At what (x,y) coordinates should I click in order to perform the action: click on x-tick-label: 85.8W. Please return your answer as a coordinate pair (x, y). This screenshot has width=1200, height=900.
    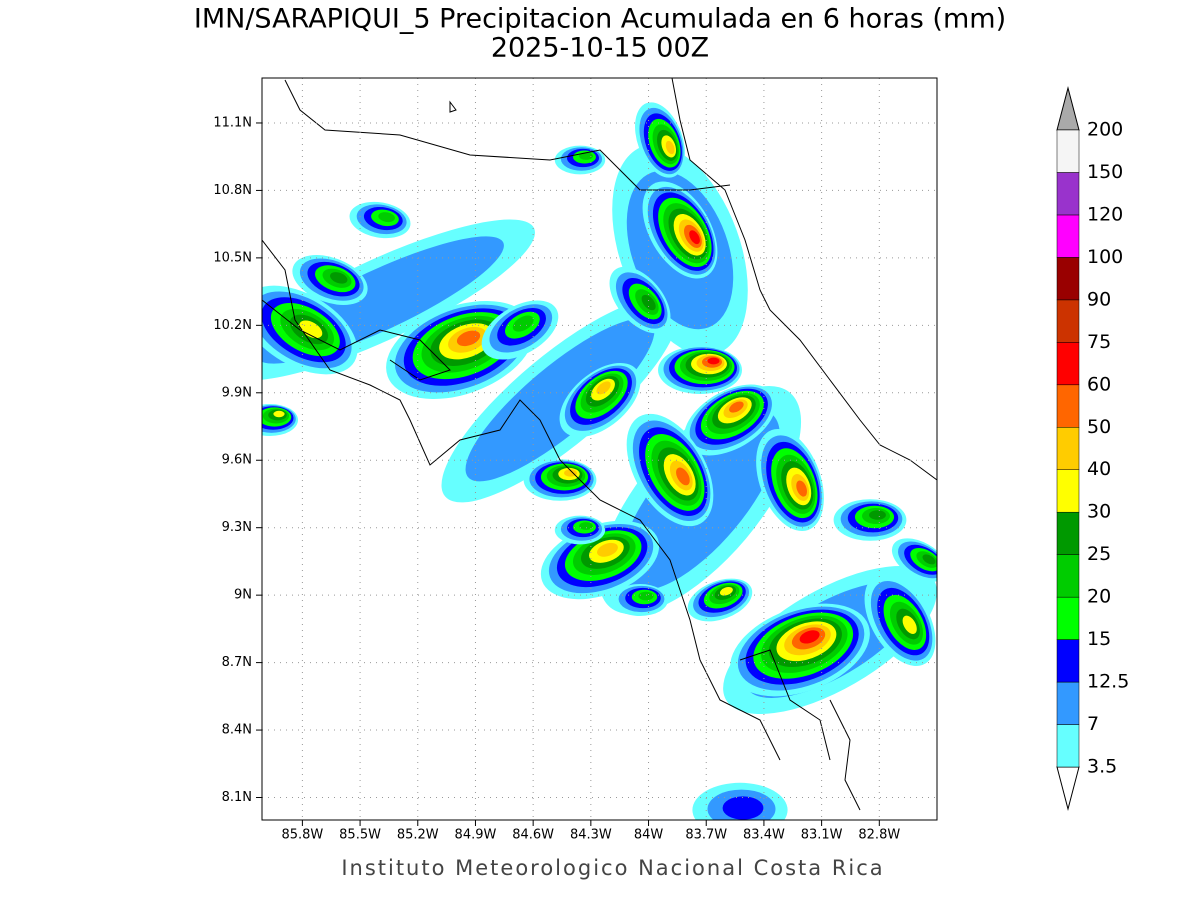
    Looking at the image, I should click on (302, 835).